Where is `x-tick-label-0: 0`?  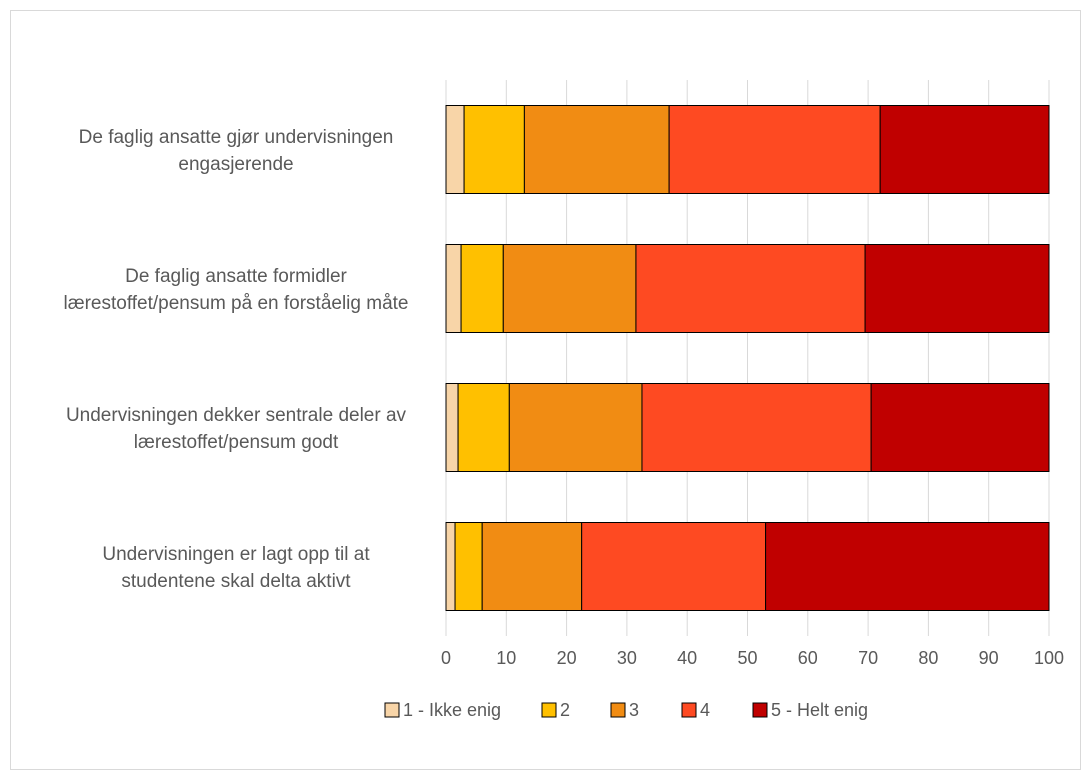 x-tick-label-0: 0 is located at coordinates (446, 658).